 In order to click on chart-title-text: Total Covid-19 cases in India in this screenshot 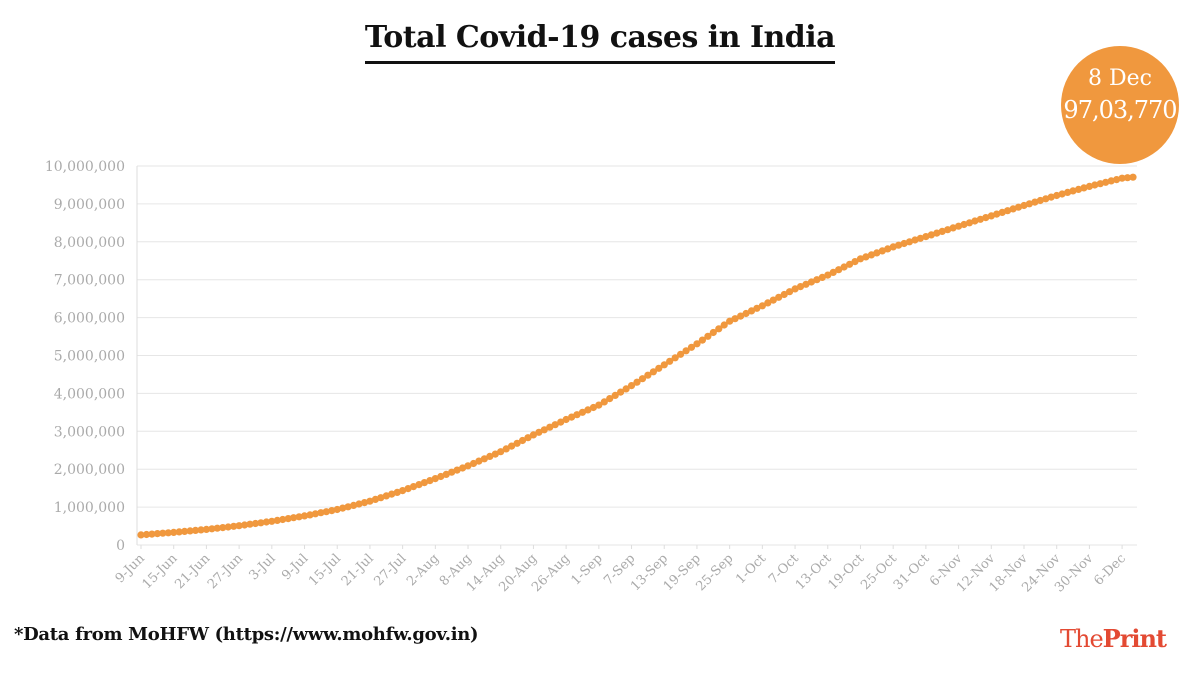, I will do `click(600, 42)`.